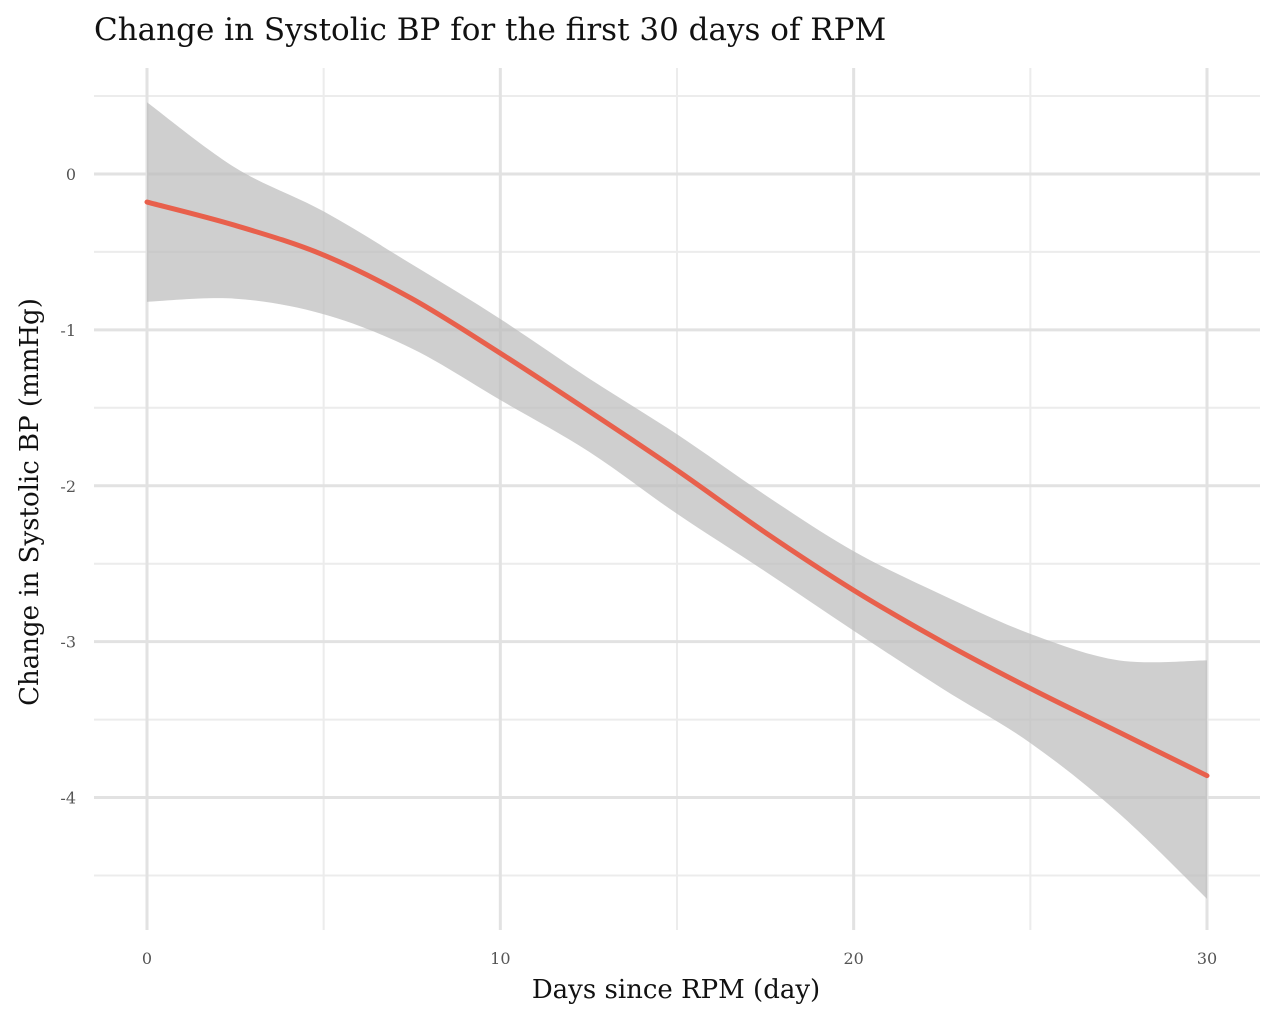 This screenshot has width=1280, height=1024. What do you see at coordinates (147, 958) in the screenshot?
I see `x-tick-label: 0` at bounding box center [147, 958].